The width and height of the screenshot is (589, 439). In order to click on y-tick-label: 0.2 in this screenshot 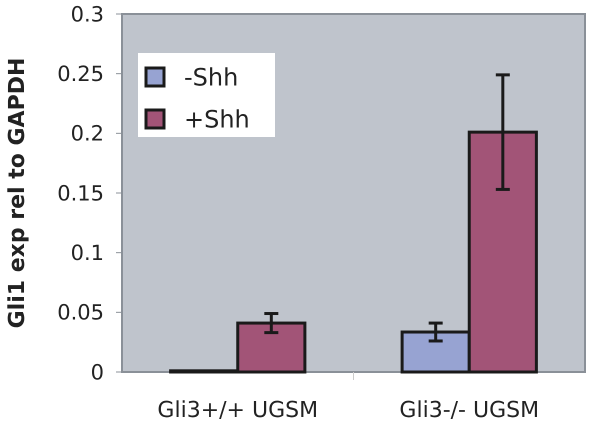, I will do `click(87, 134)`.